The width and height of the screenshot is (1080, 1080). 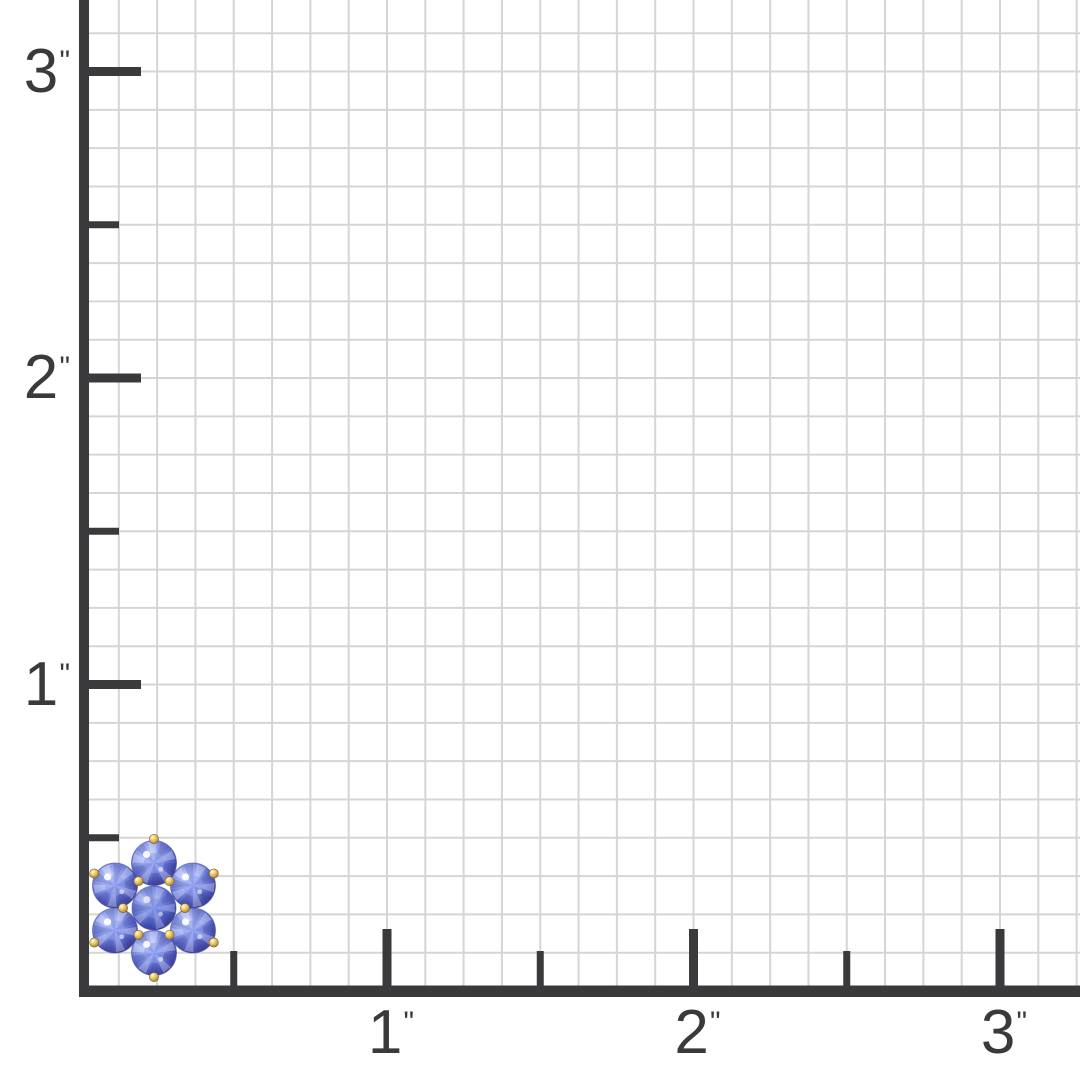 I want to click on gem-center, so click(x=154, y=908).